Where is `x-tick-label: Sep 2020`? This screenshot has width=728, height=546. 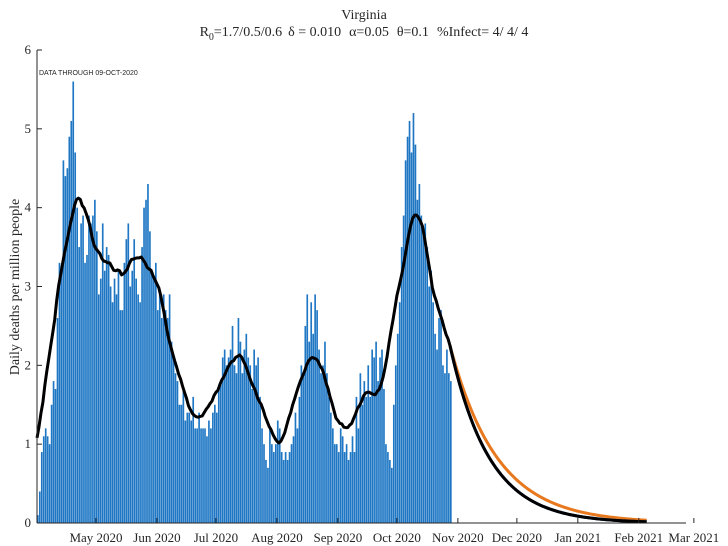 x-tick-label: Sep 2020 is located at coordinates (338, 537).